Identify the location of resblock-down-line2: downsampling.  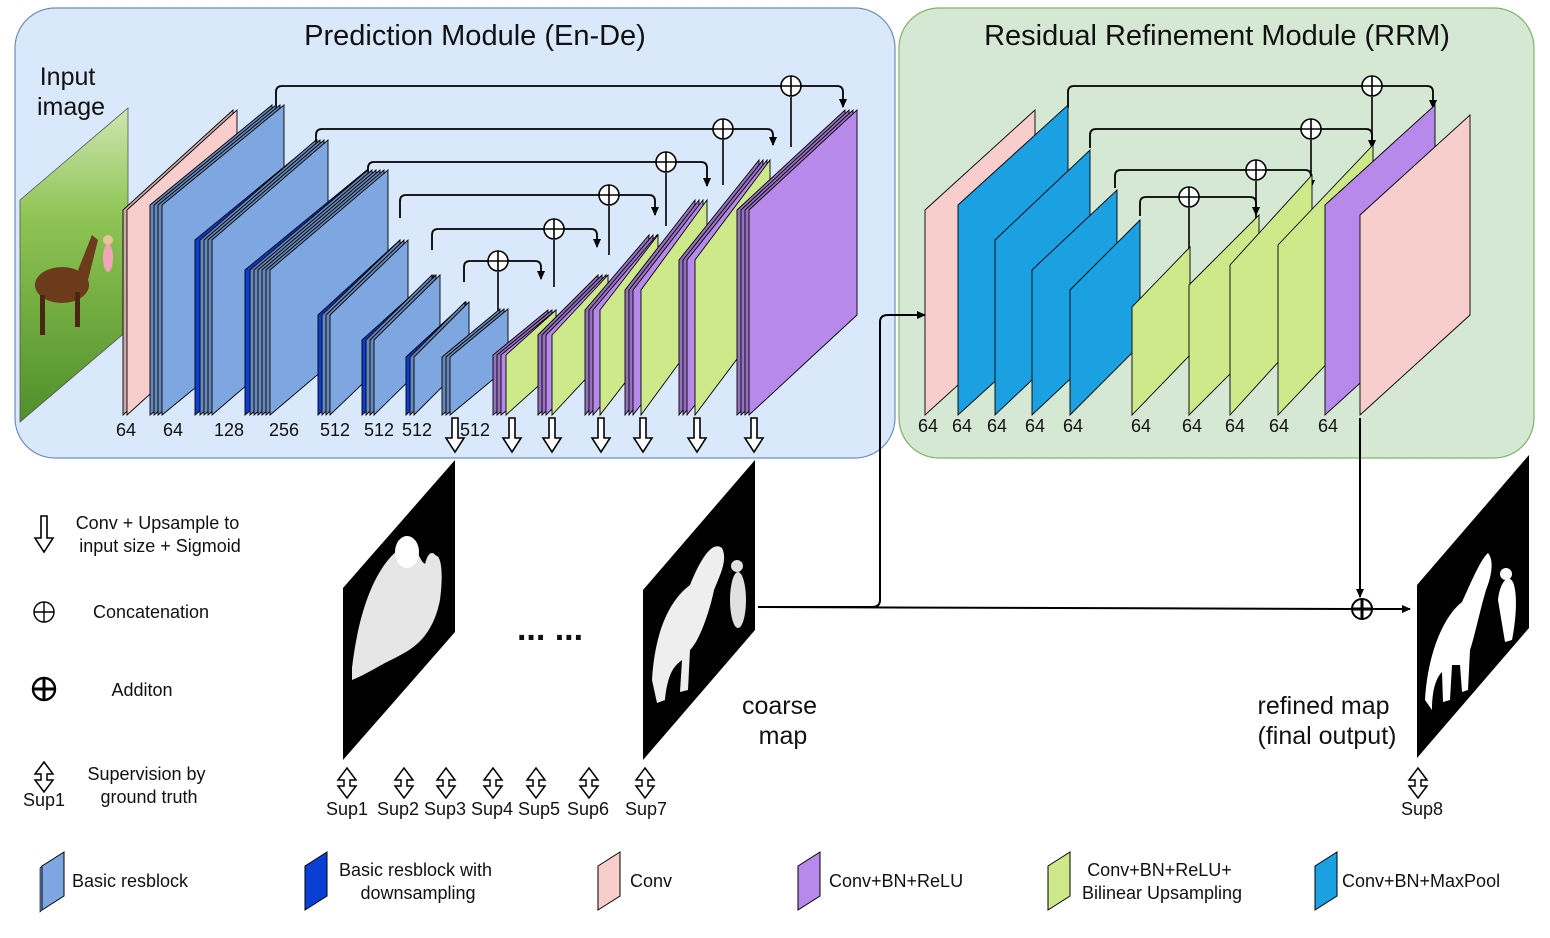
(417, 893).